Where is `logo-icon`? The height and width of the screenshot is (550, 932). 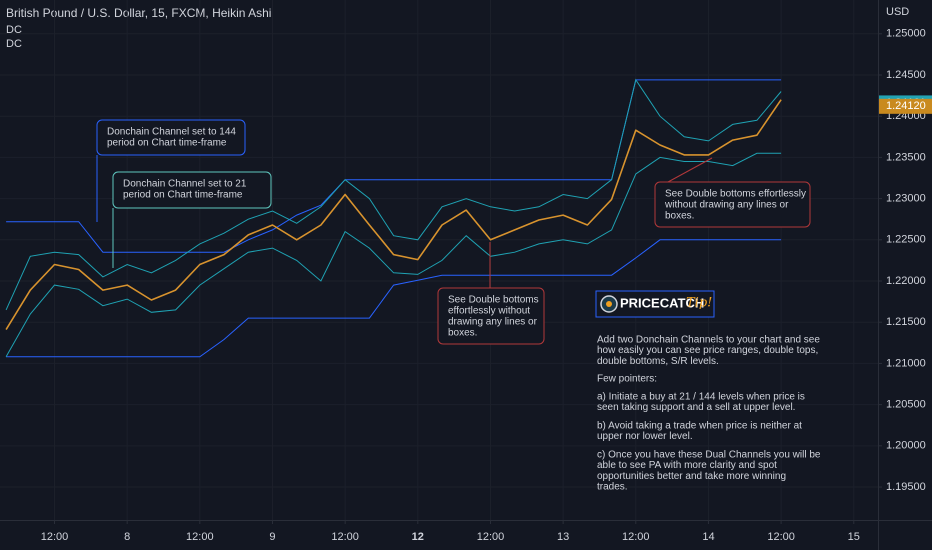 logo-icon is located at coordinates (609, 304).